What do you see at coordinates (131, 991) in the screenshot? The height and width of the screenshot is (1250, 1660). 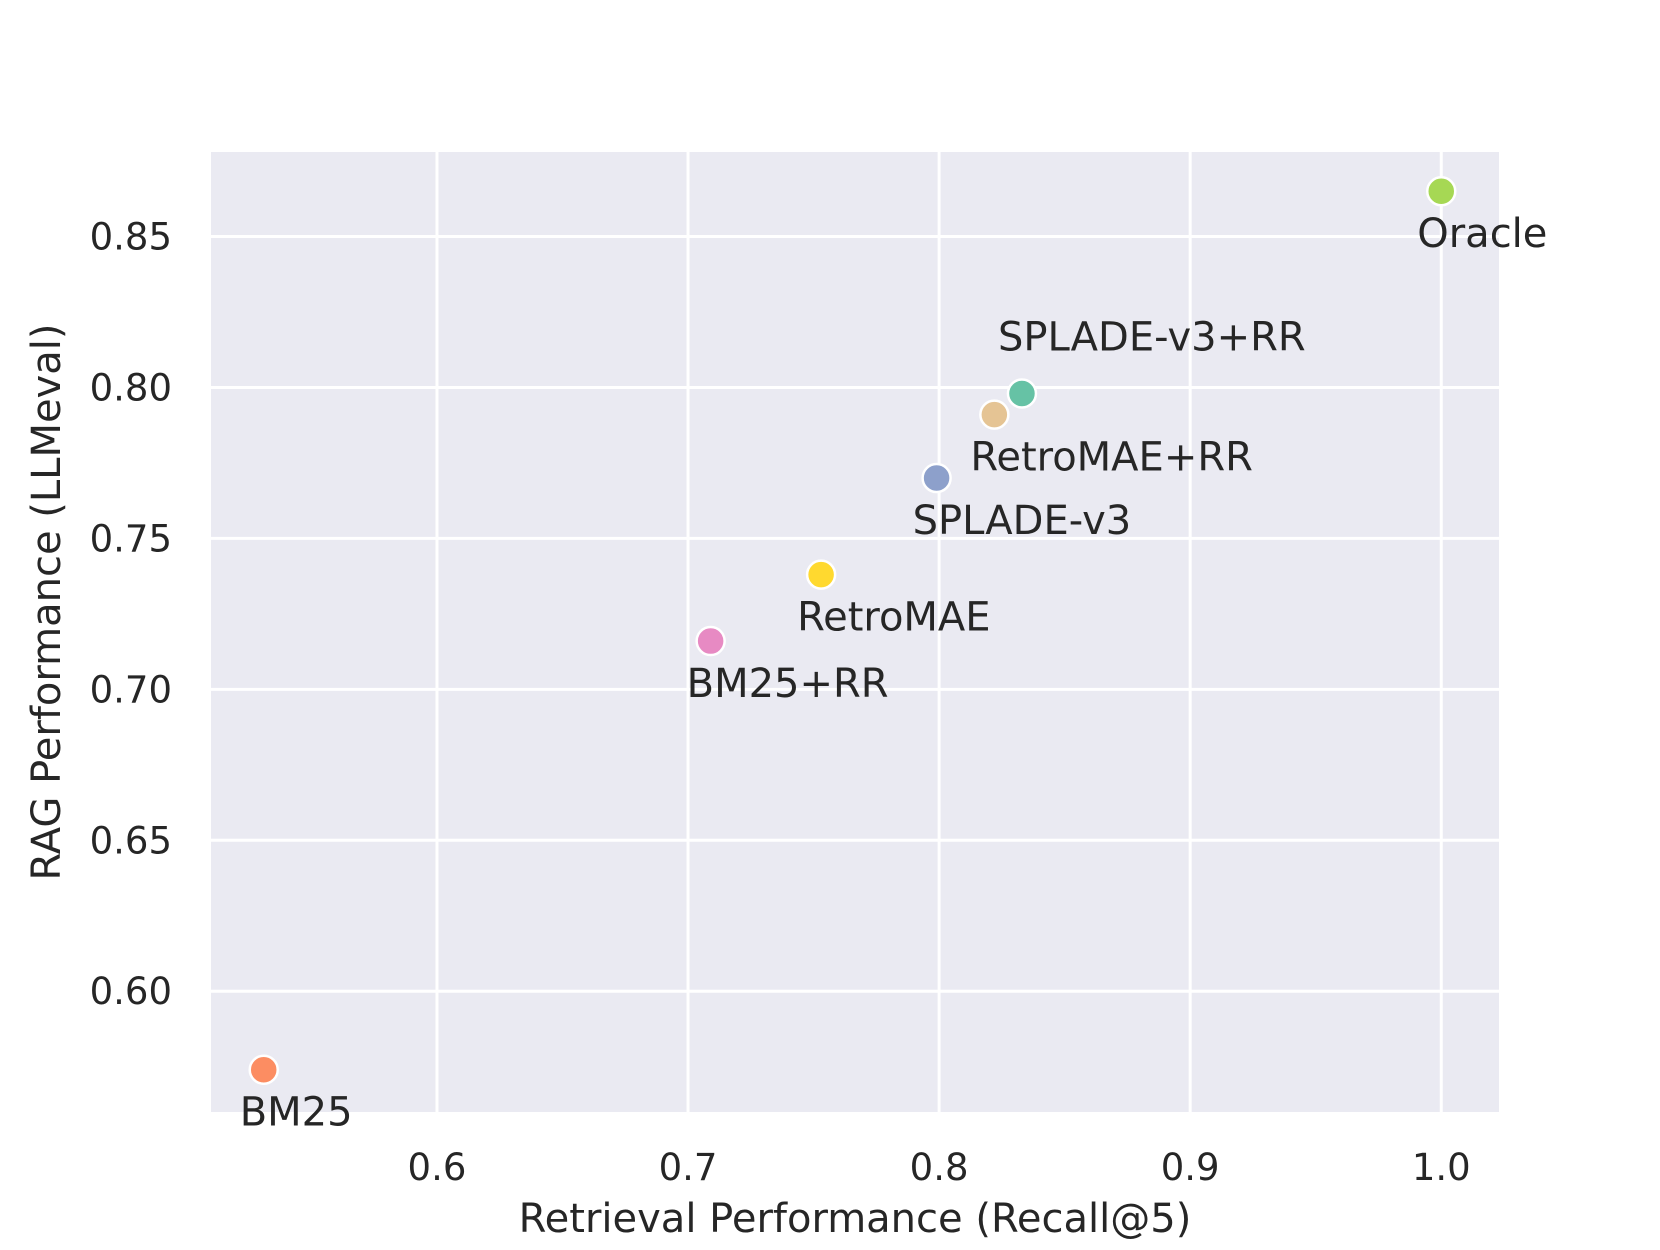 I see `y-tick-label: 0.60` at bounding box center [131, 991].